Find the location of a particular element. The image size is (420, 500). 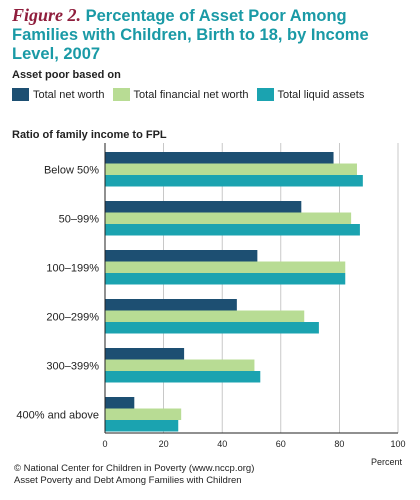

figure-label: Figure 2. is located at coordinates (47, 15).